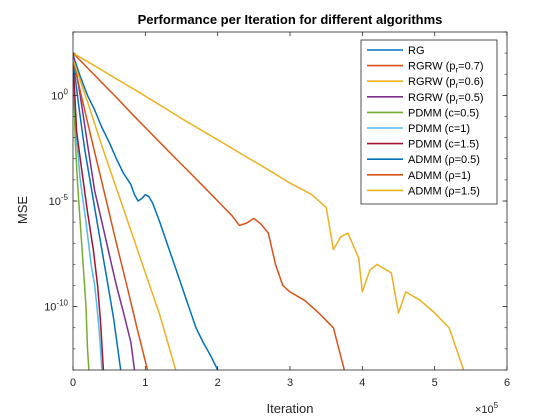 The width and height of the screenshot is (560, 420). What do you see at coordinates (362, 383) in the screenshot?
I see `x-tick-label: 4` at bounding box center [362, 383].